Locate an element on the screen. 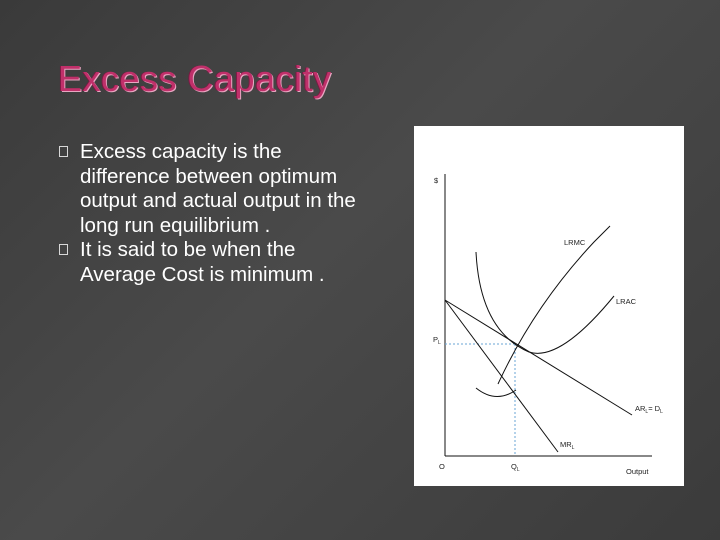  ar-demand-curve is located at coordinates (538, 357).